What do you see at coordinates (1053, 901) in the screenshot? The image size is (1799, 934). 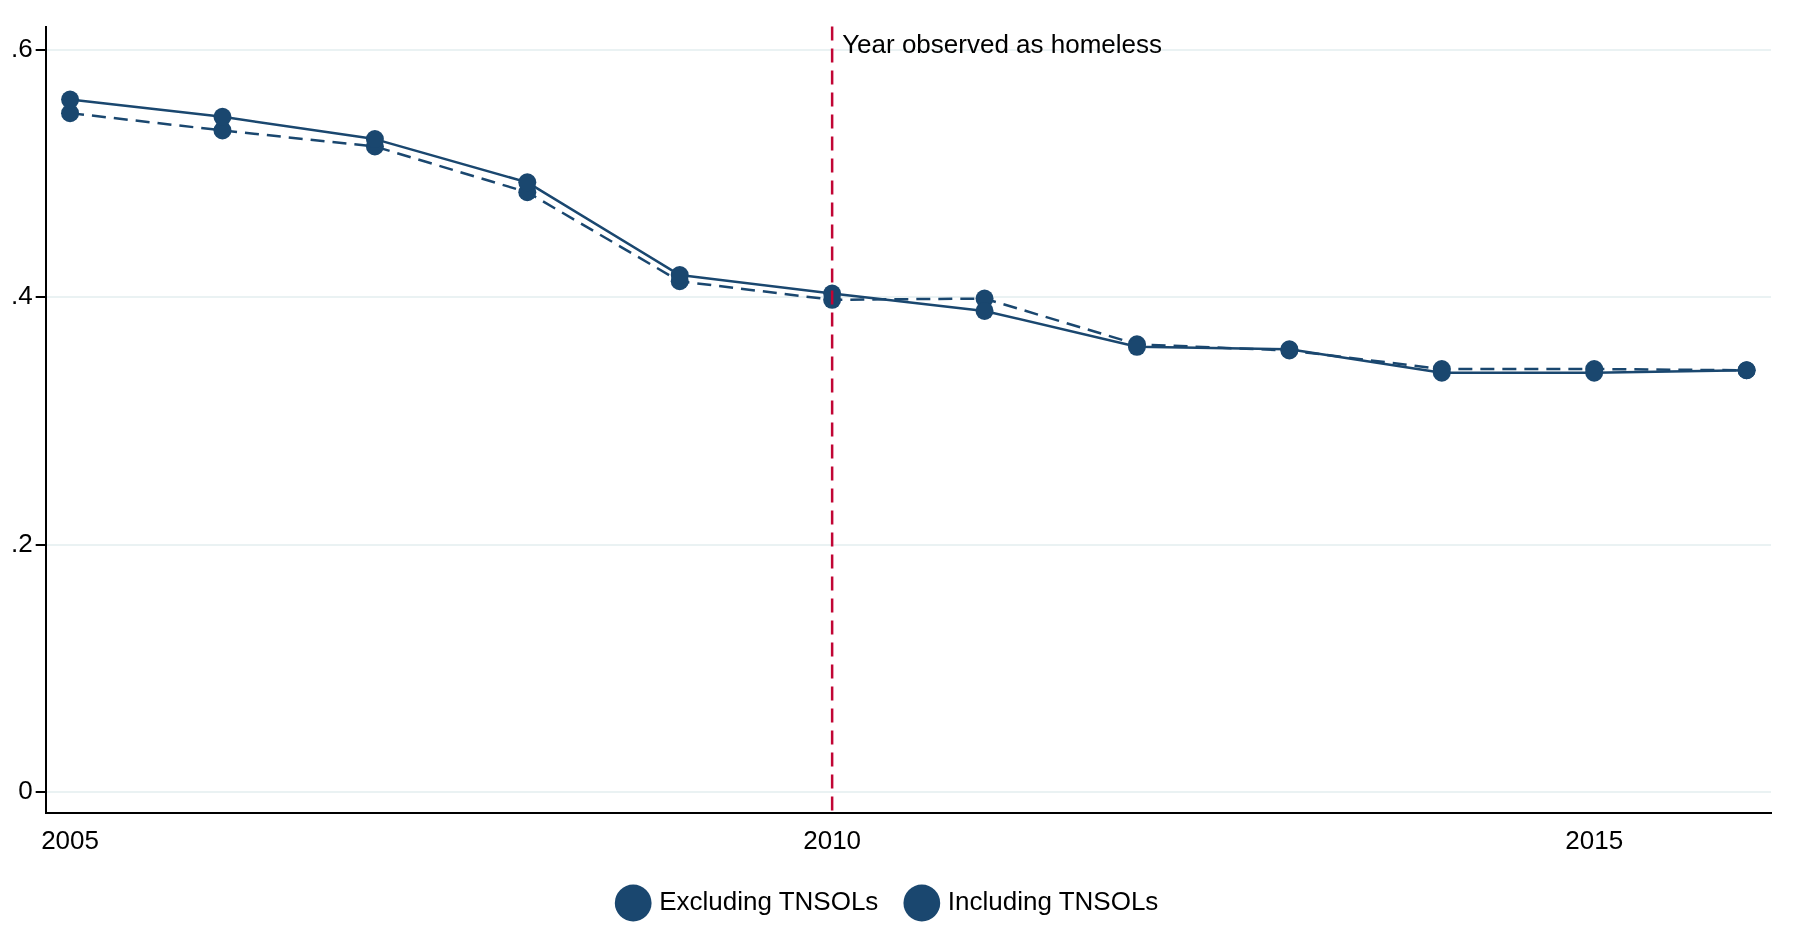 I see `legend-label: Including TNSOLs` at bounding box center [1053, 901].